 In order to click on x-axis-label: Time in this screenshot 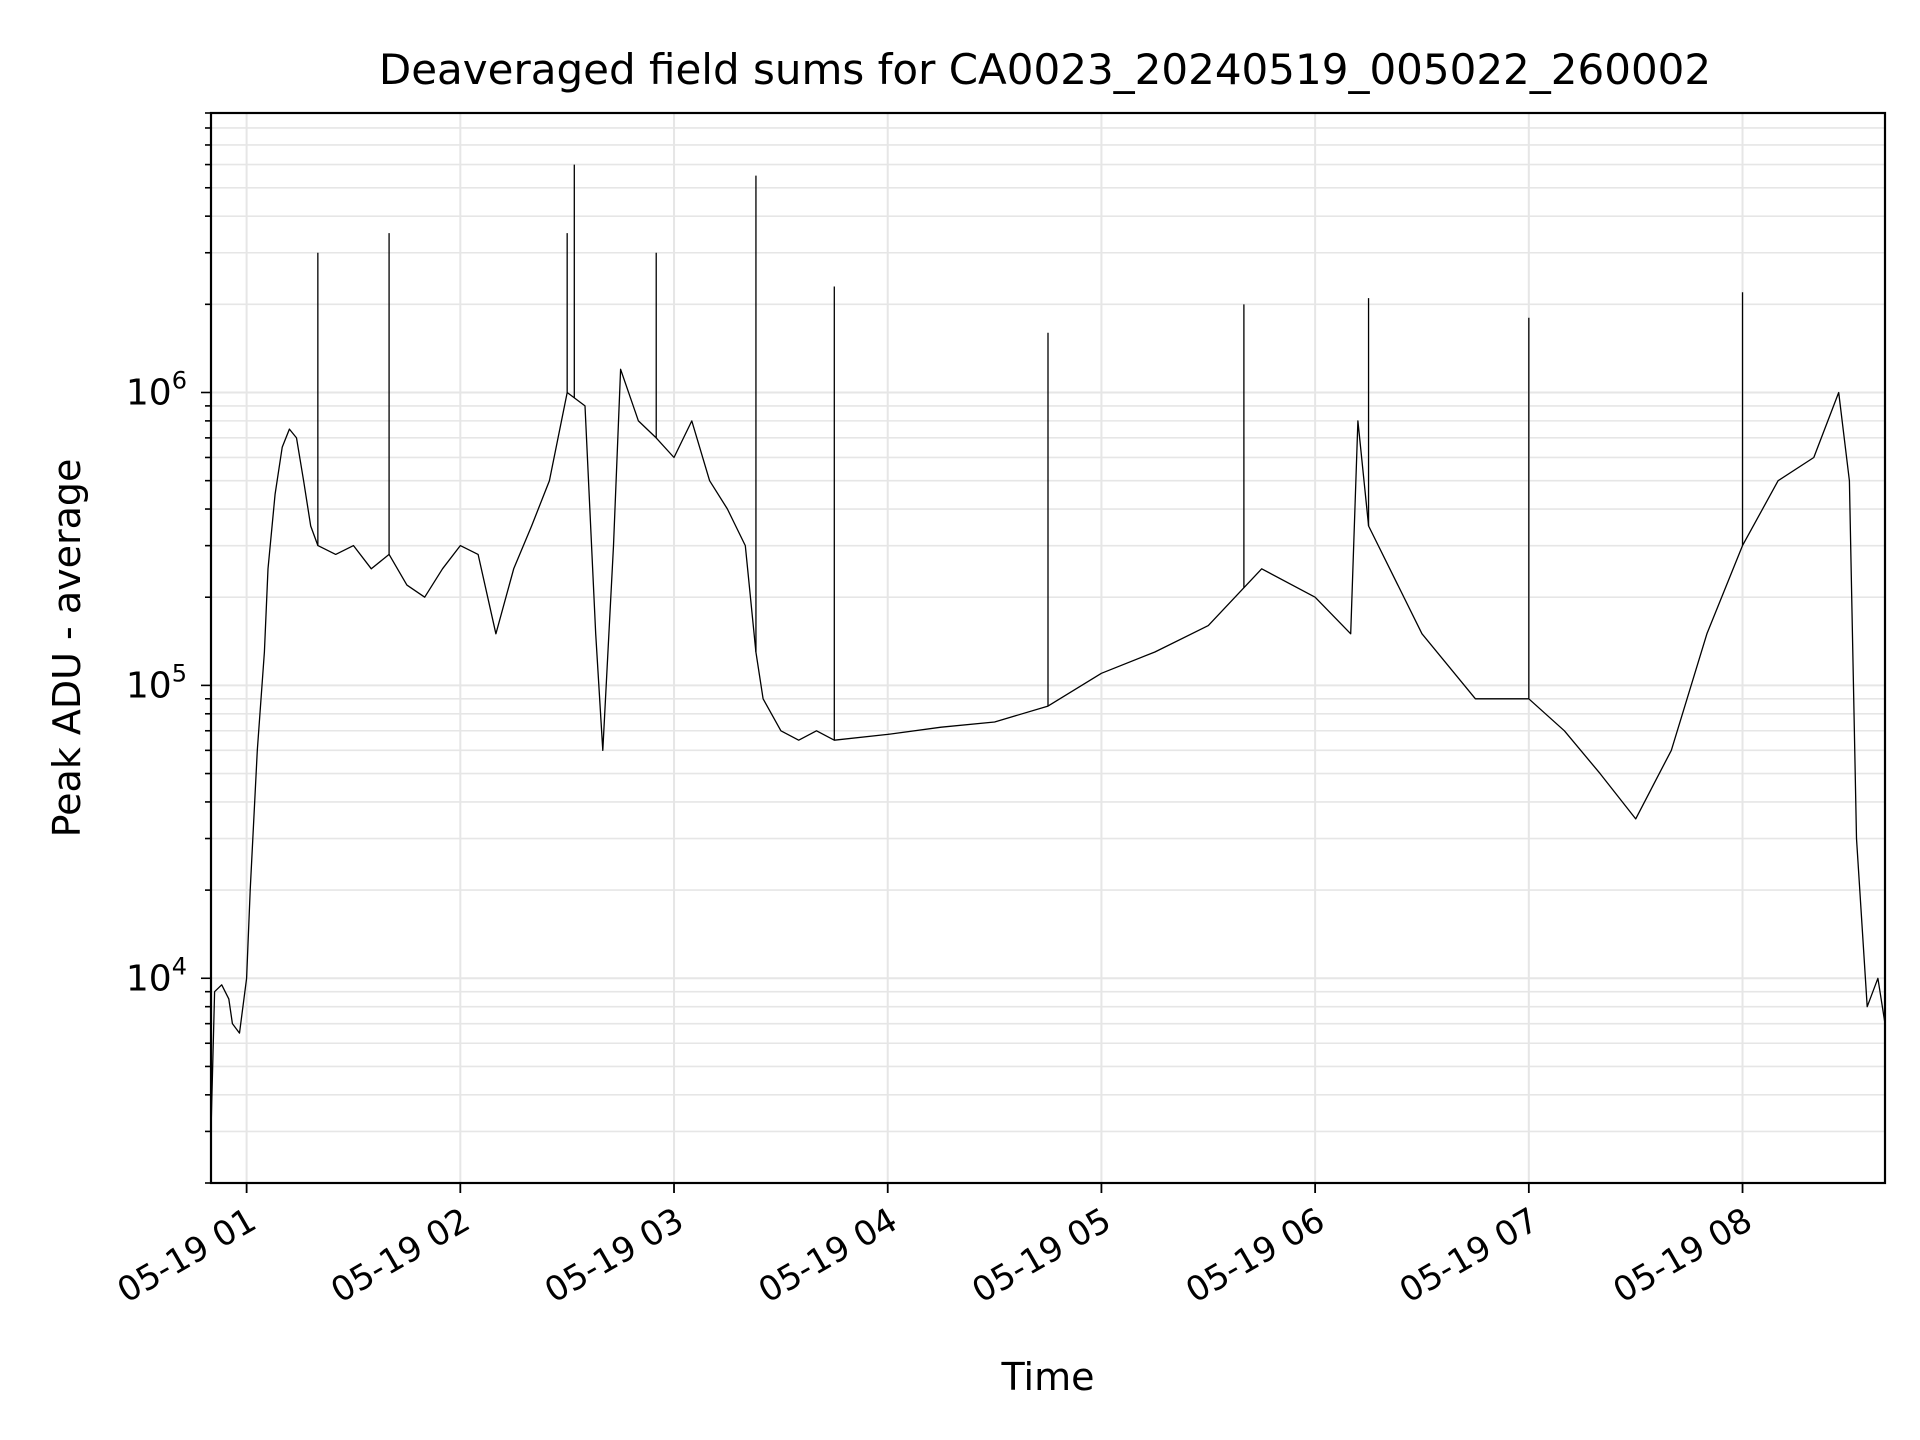, I will do `click(1048, 1377)`.